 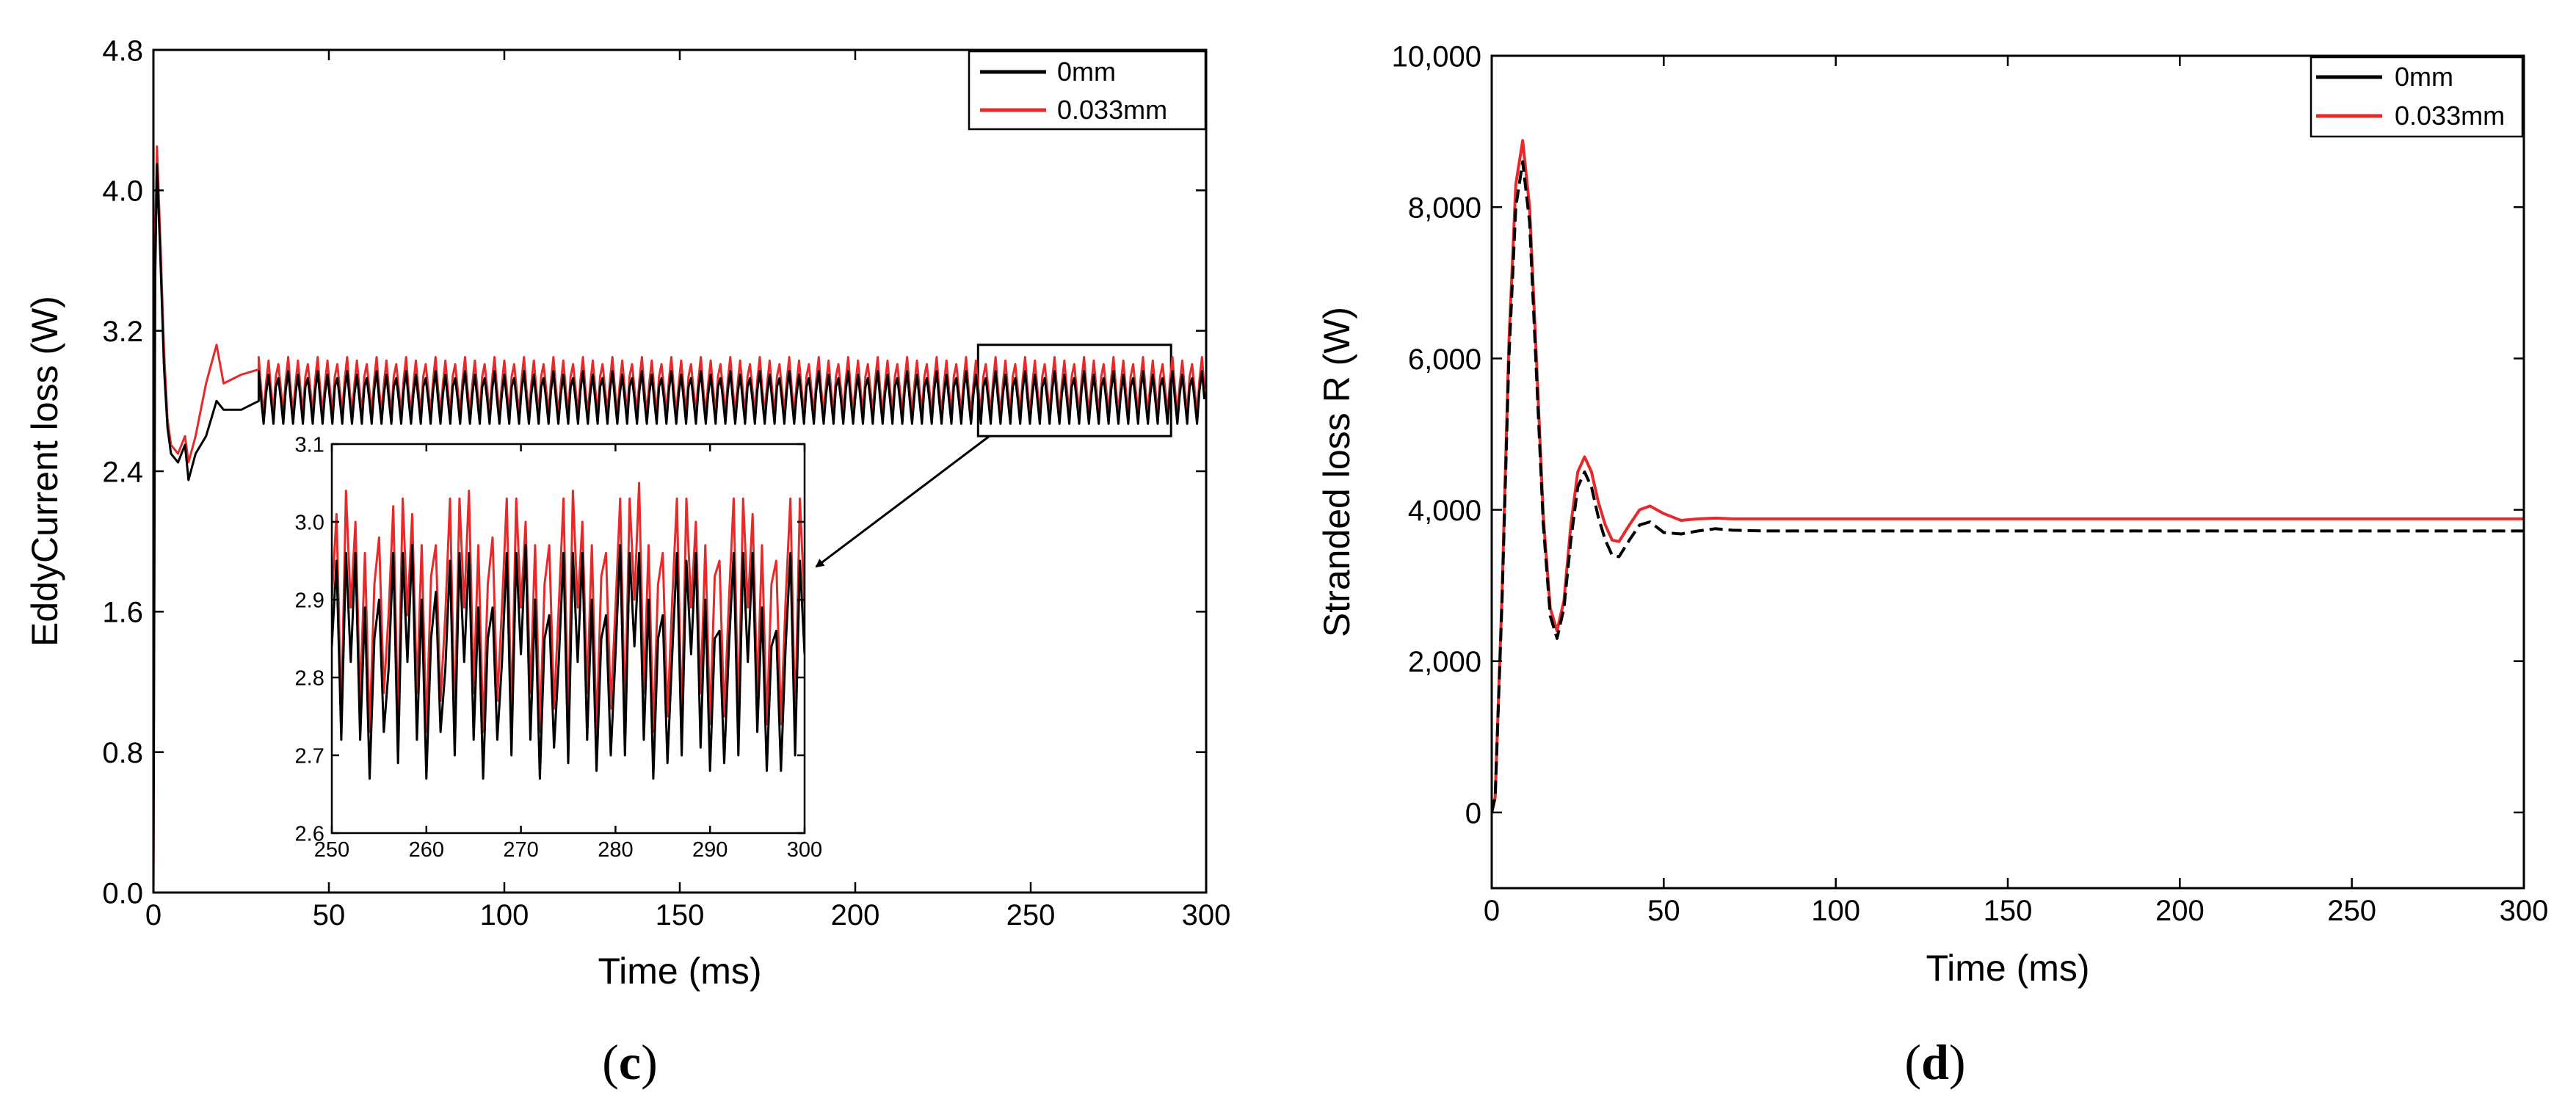 I want to click on panel-c-x-tick-label: 0, so click(x=154, y=915).